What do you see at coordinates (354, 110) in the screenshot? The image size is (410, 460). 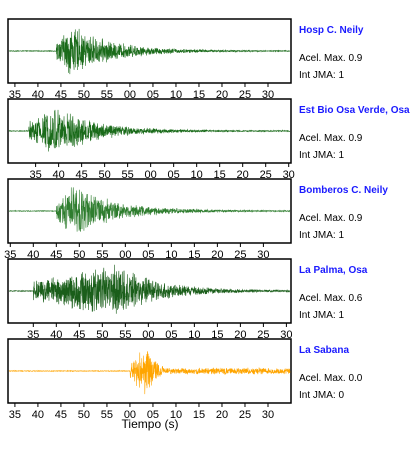 I see `station-name: Est Bio Osa Verde, Osa` at bounding box center [354, 110].